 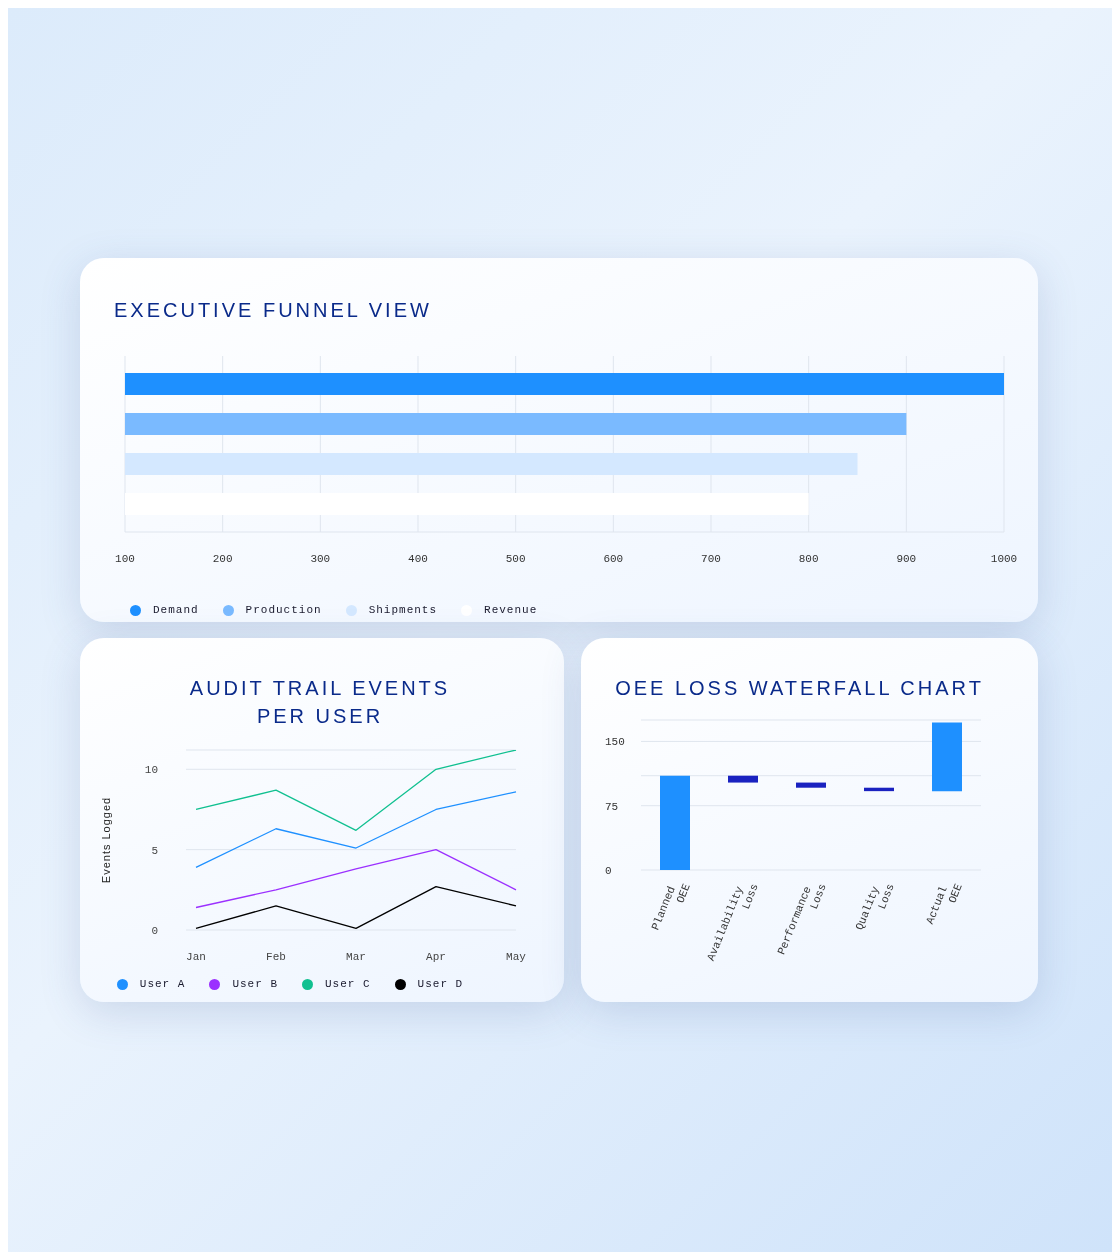 What do you see at coordinates (154, 850) in the screenshot?
I see `y-tick-label: 5` at bounding box center [154, 850].